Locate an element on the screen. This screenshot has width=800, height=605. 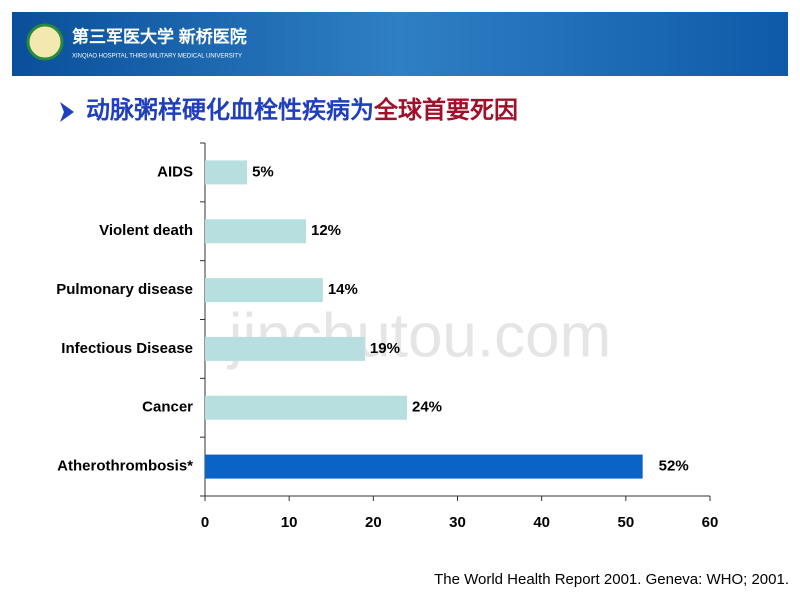
value-label: 14% is located at coordinates (343, 289).